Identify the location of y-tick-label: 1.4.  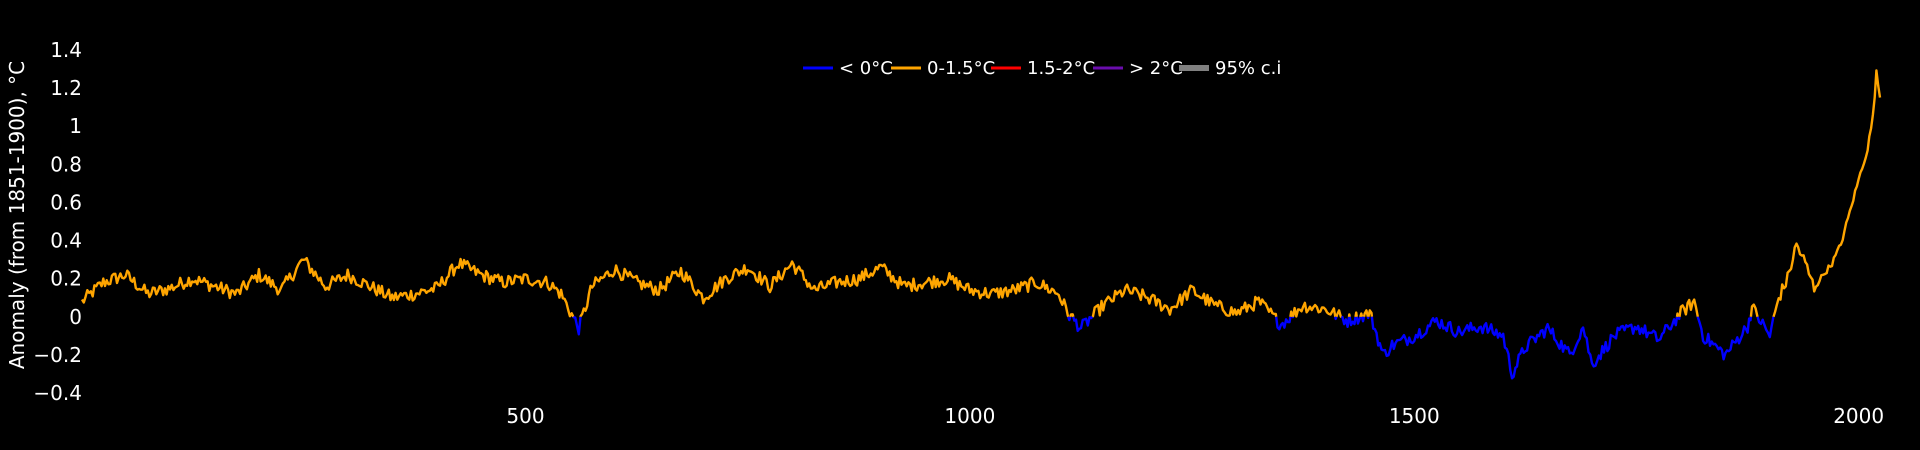
(66, 50).